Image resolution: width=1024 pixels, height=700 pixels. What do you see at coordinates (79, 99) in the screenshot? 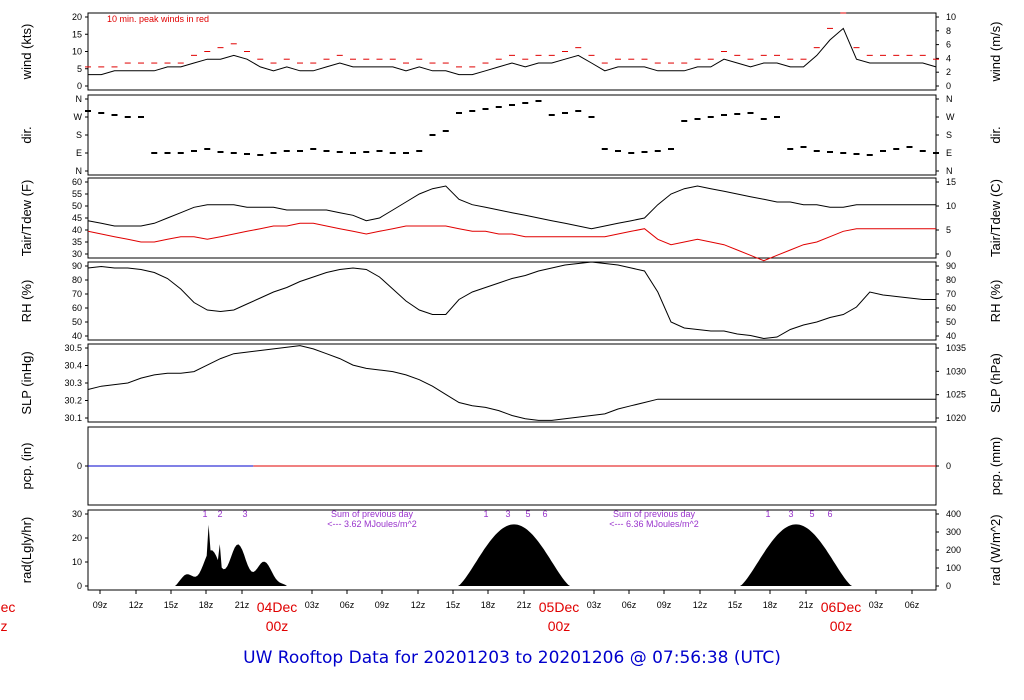
I see `dir-ytick-left-label: N` at bounding box center [79, 99].